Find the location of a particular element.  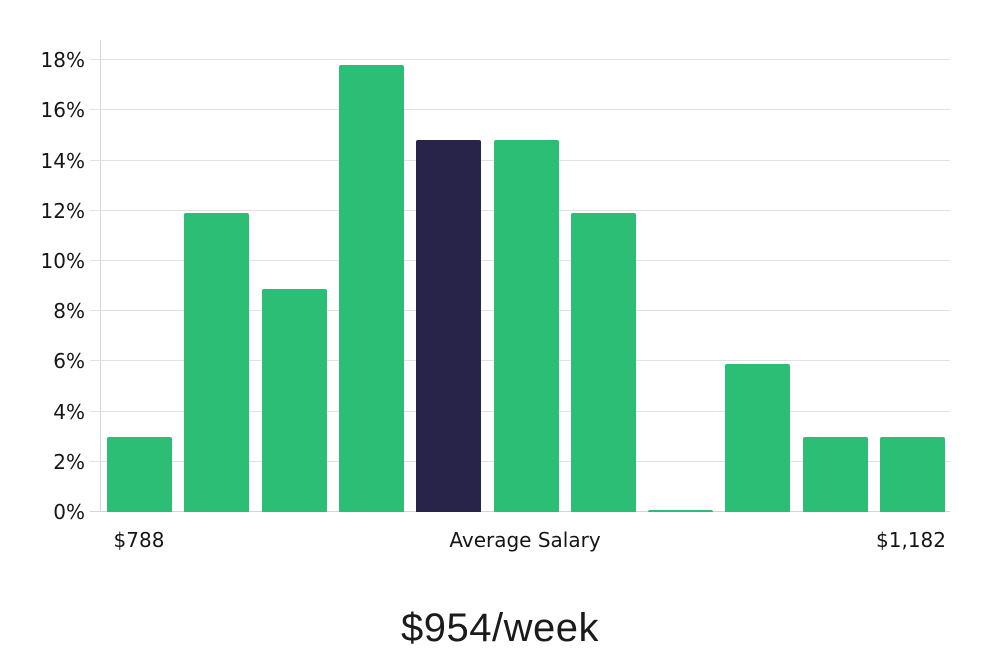

y-tick-label: 8% is located at coordinates (69, 311).